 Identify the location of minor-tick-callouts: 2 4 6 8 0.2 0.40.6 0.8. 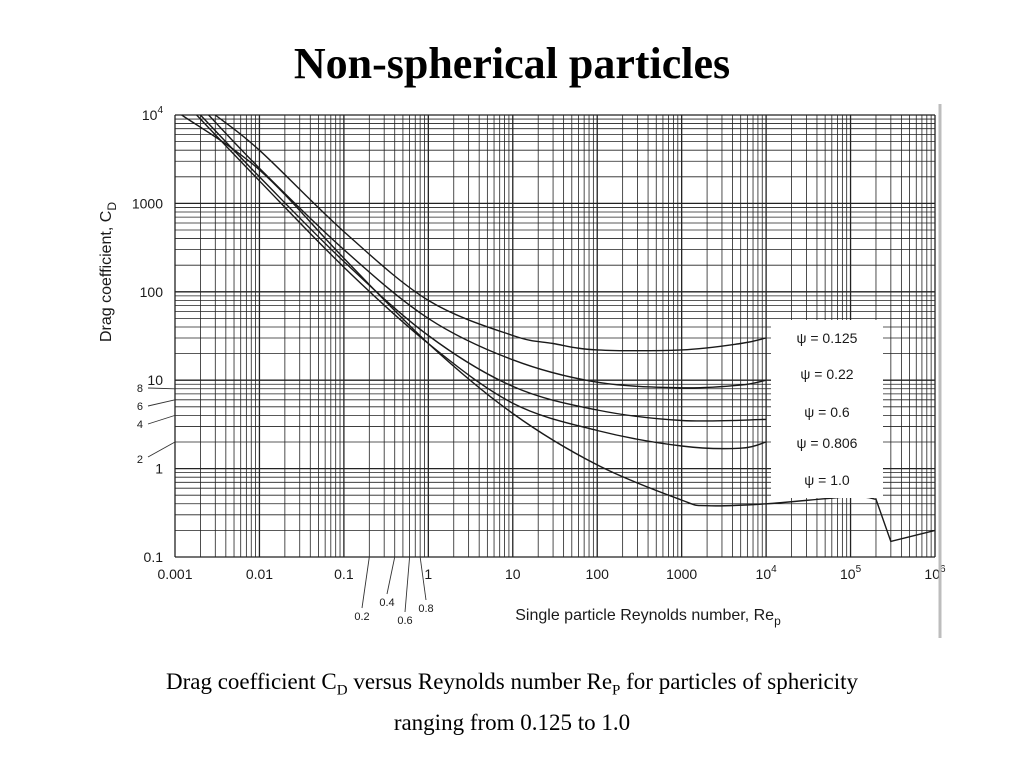
(285, 505).